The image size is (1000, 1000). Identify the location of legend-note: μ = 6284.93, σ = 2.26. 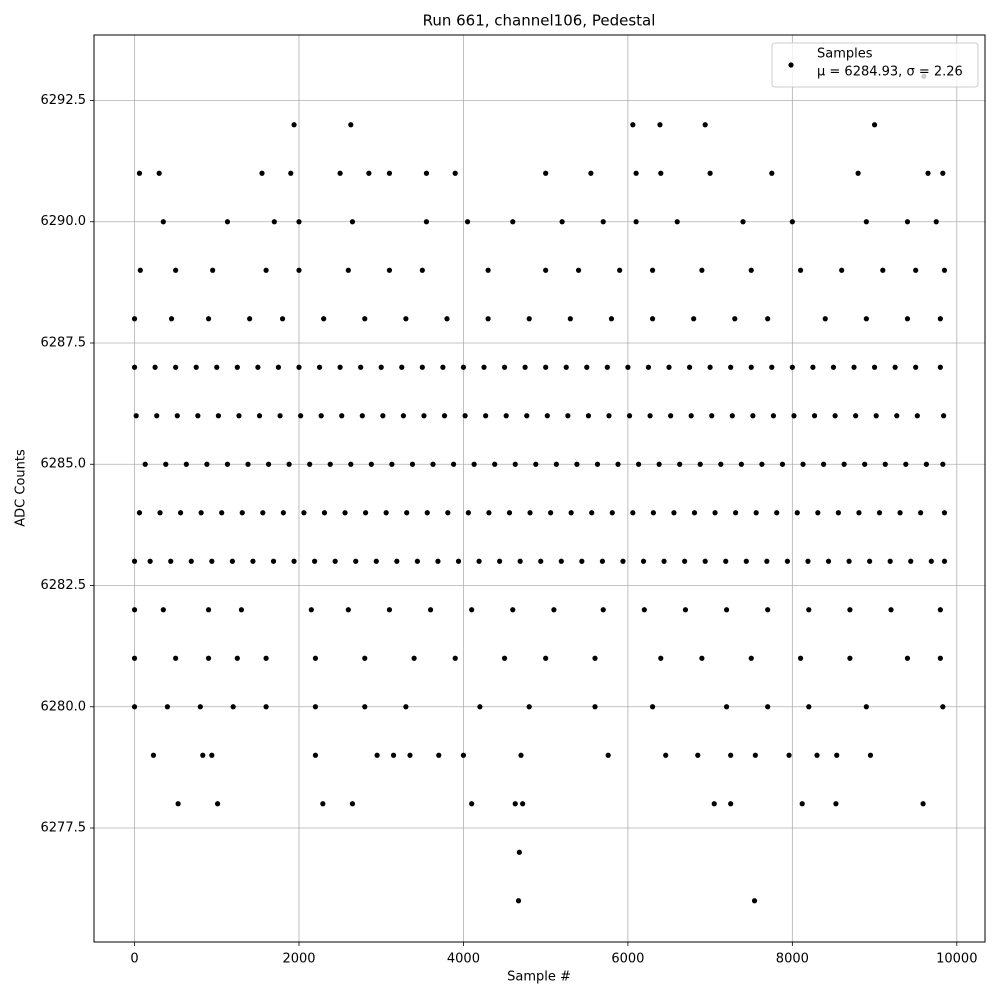
(890, 72).